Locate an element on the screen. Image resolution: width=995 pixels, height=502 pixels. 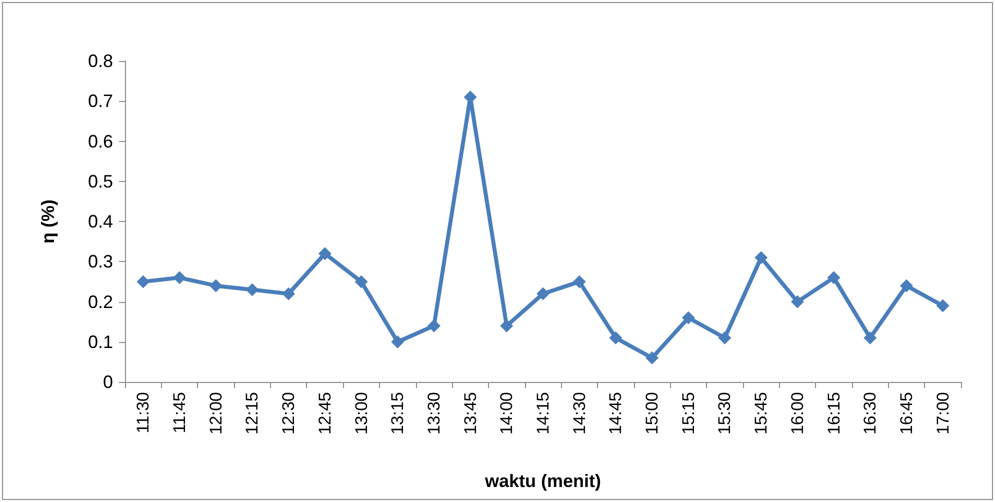
x-tick-label: 15:00 is located at coordinates (652, 413).